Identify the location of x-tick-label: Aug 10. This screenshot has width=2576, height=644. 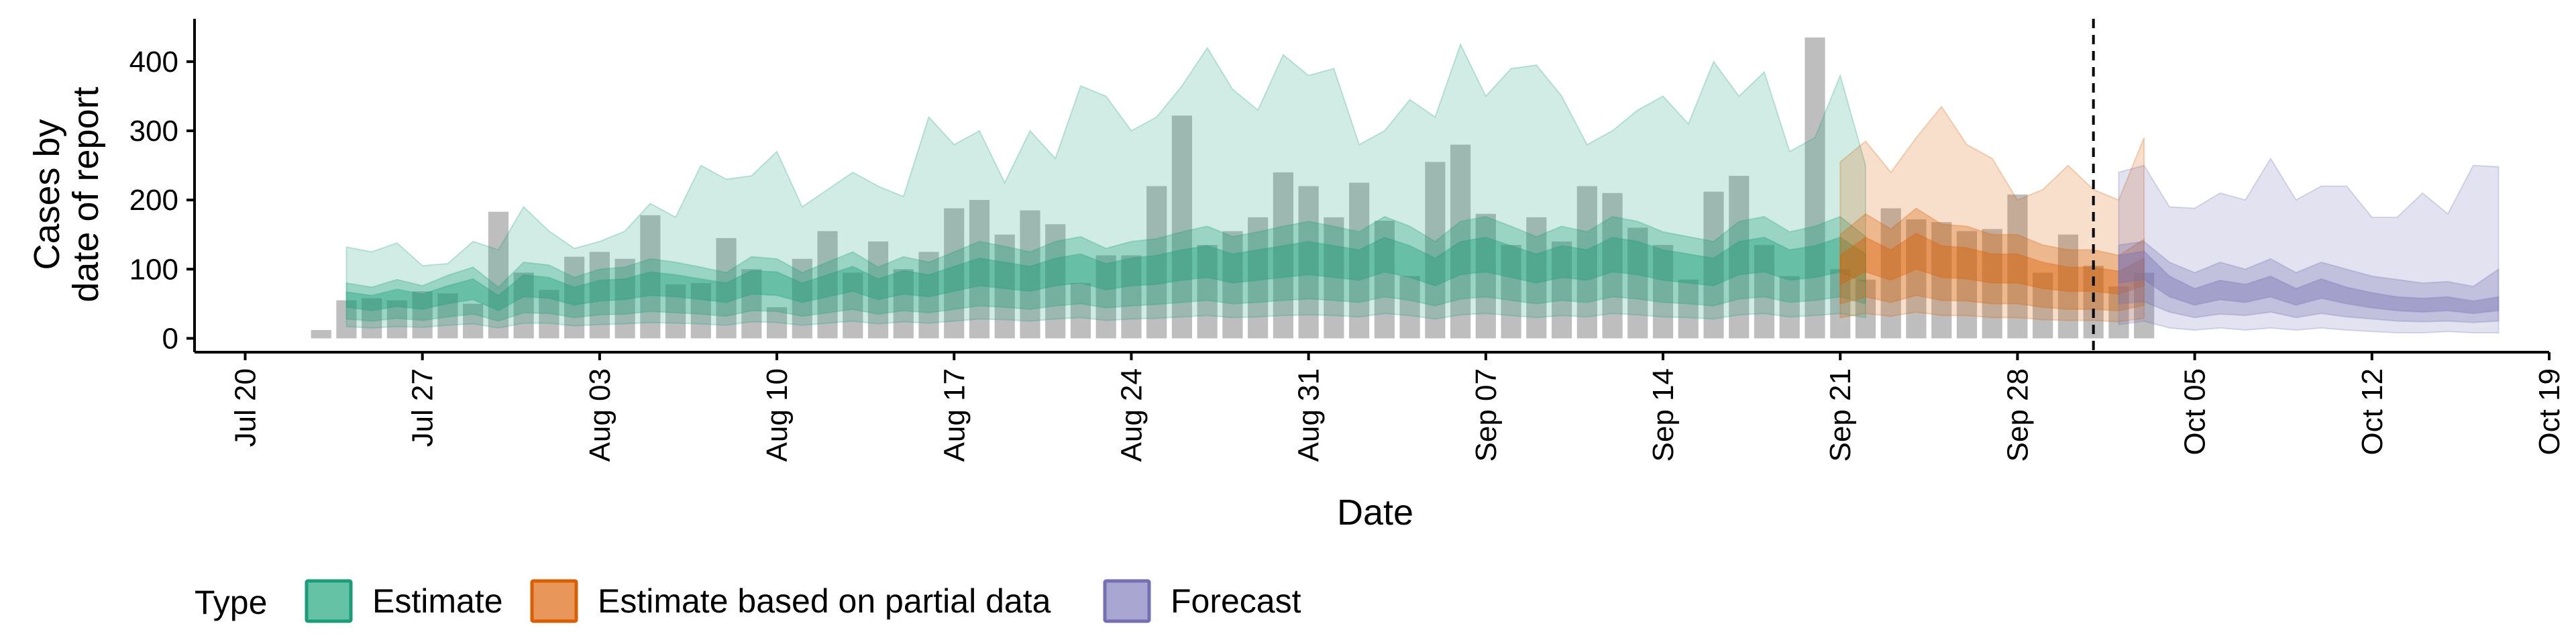
(777, 415).